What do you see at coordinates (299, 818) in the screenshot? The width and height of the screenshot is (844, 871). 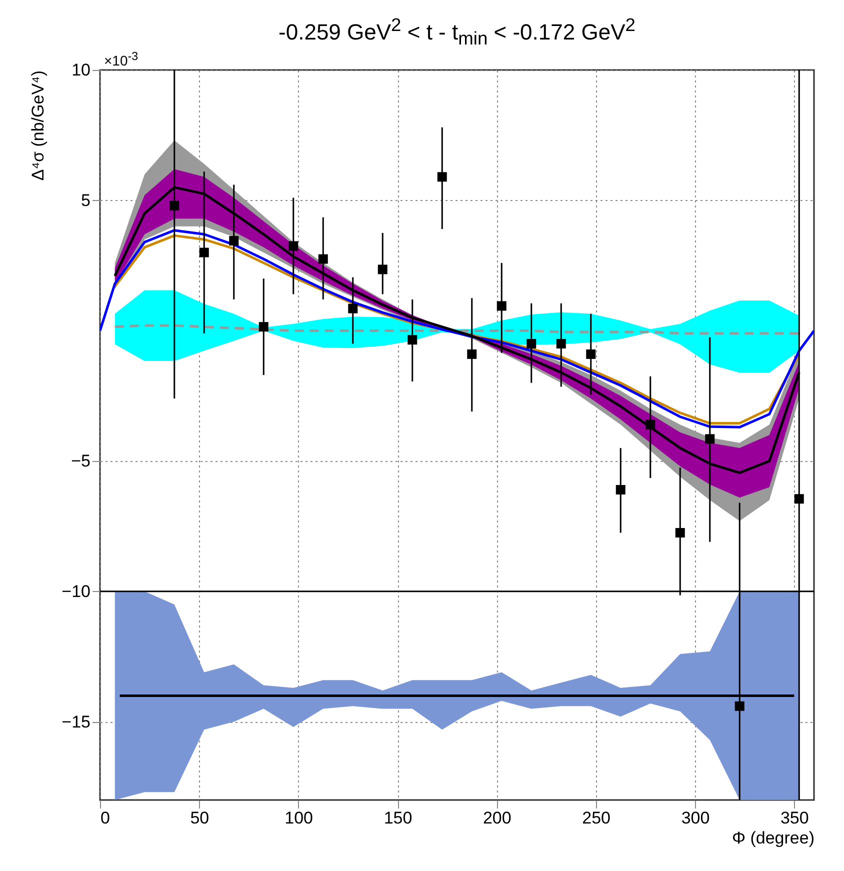 I see `x-tick-label: 100` at bounding box center [299, 818].